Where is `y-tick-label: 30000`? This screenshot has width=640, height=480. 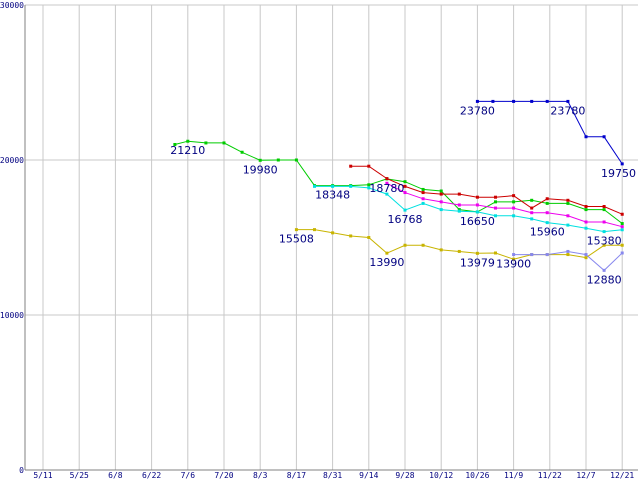
y-tick-label: 30000 is located at coordinates (12, 5).